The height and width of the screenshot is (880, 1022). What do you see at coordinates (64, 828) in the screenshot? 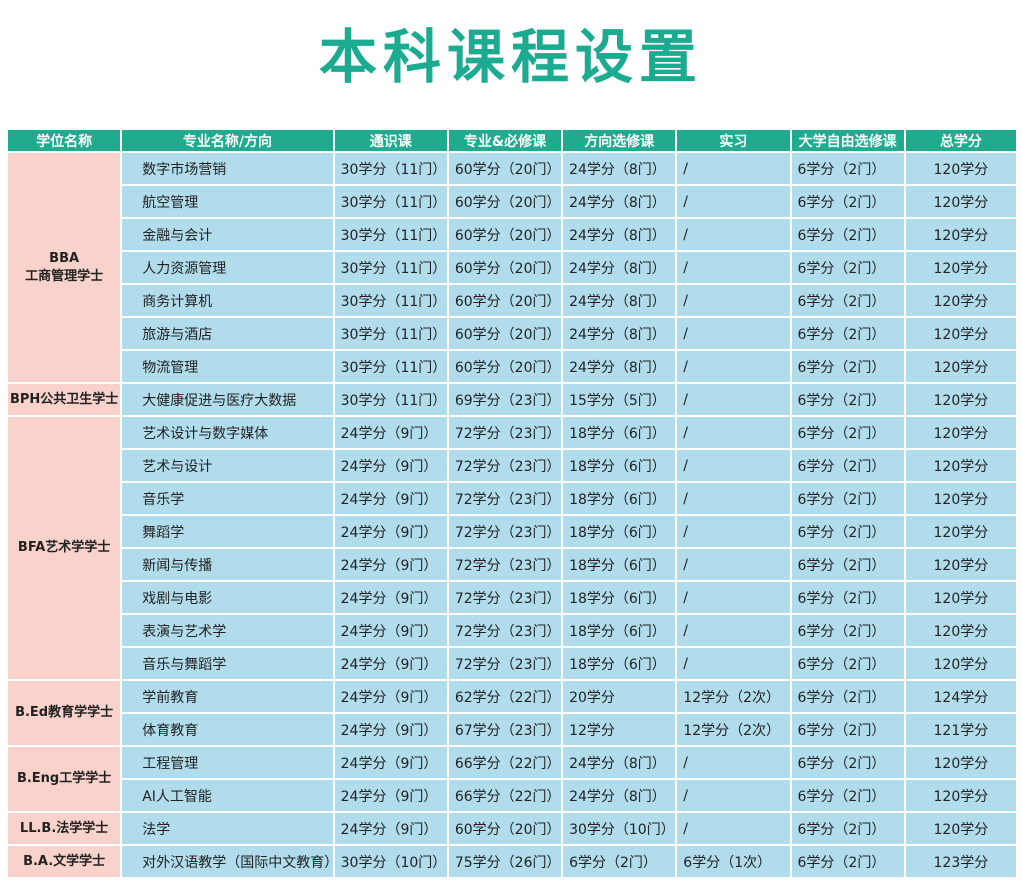
I see `degree-label: LL.B.法学学士` at bounding box center [64, 828].